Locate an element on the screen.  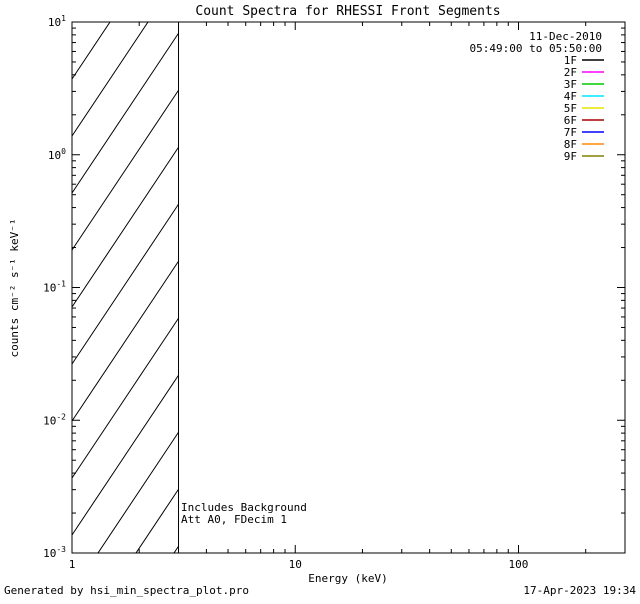
legend-label: 2F is located at coordinates (570, 72).